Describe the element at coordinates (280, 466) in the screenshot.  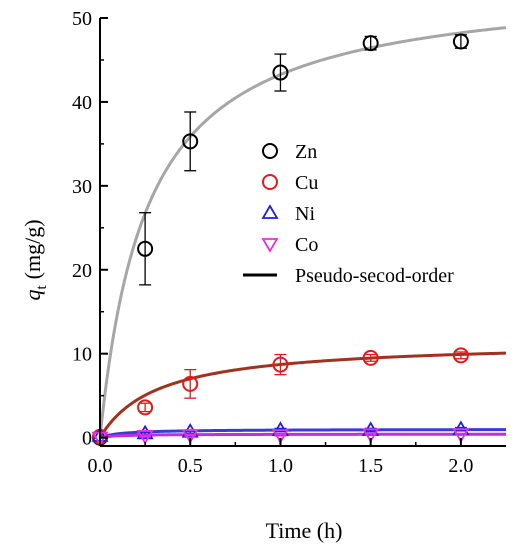
I see `x-tick-label: 1.0` at that location.